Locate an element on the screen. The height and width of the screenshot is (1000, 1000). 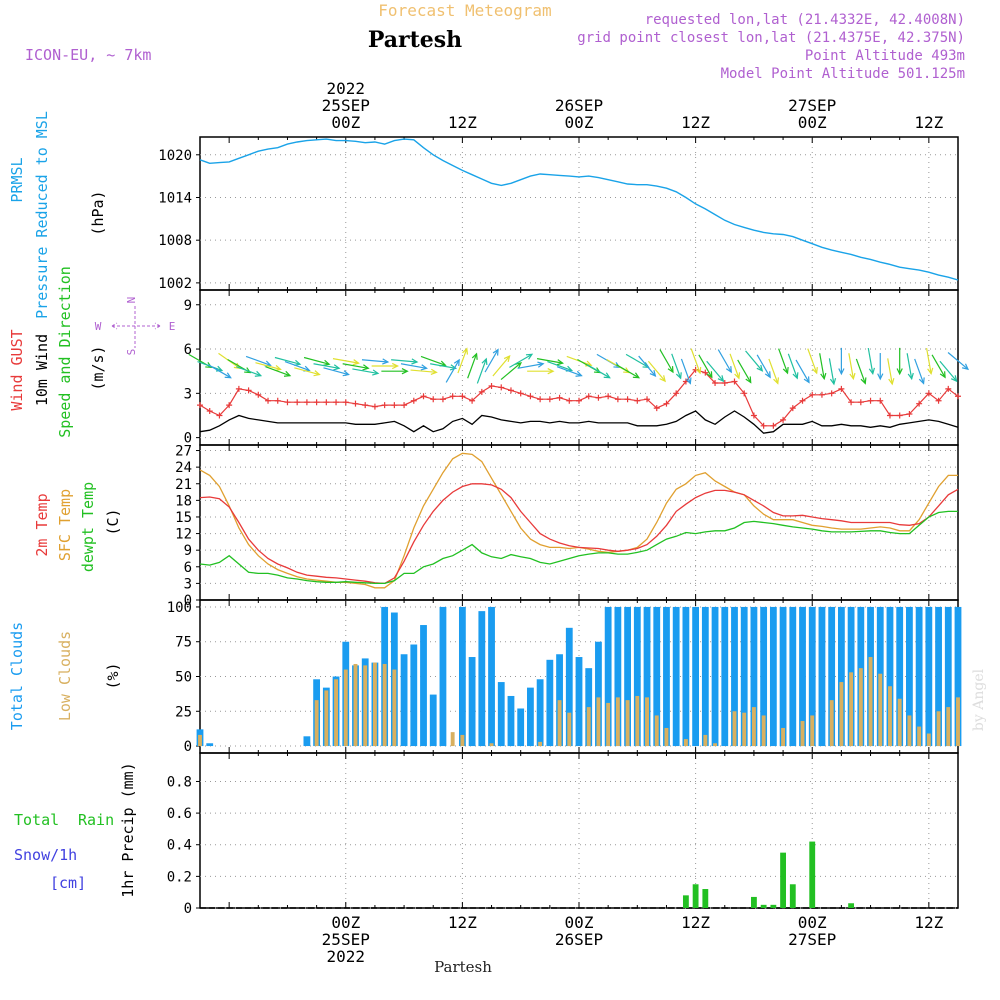
precip-ytick-label: 0 is located at coordinates (188, 909).